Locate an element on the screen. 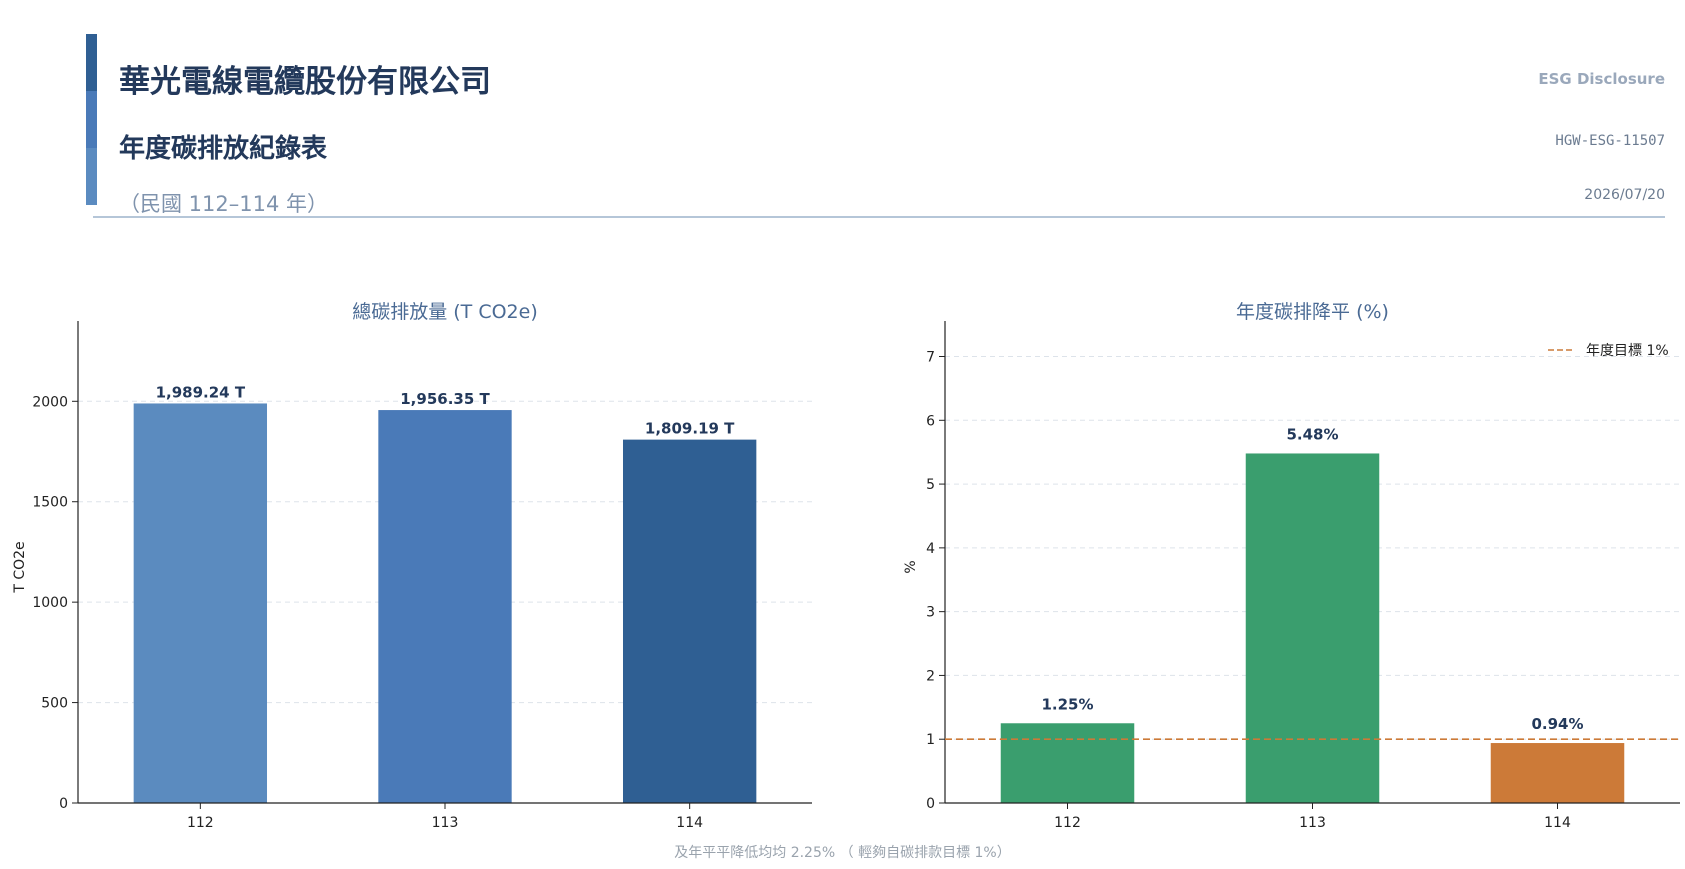 This screenshot has width=1685, height=869. company-name: 華光電線電纜股份有限公司 is located at coordinates (305, 82).